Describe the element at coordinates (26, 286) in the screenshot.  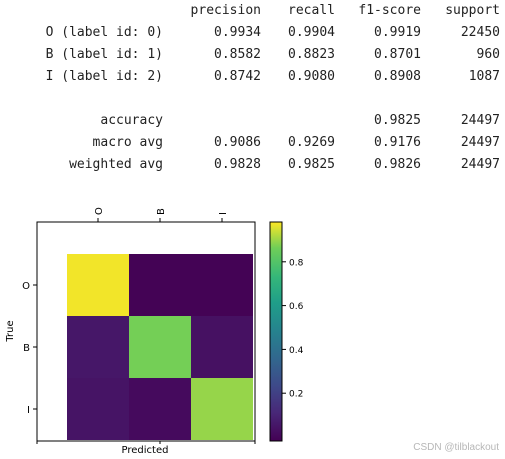
I see `y-tick-label: O` at that location.